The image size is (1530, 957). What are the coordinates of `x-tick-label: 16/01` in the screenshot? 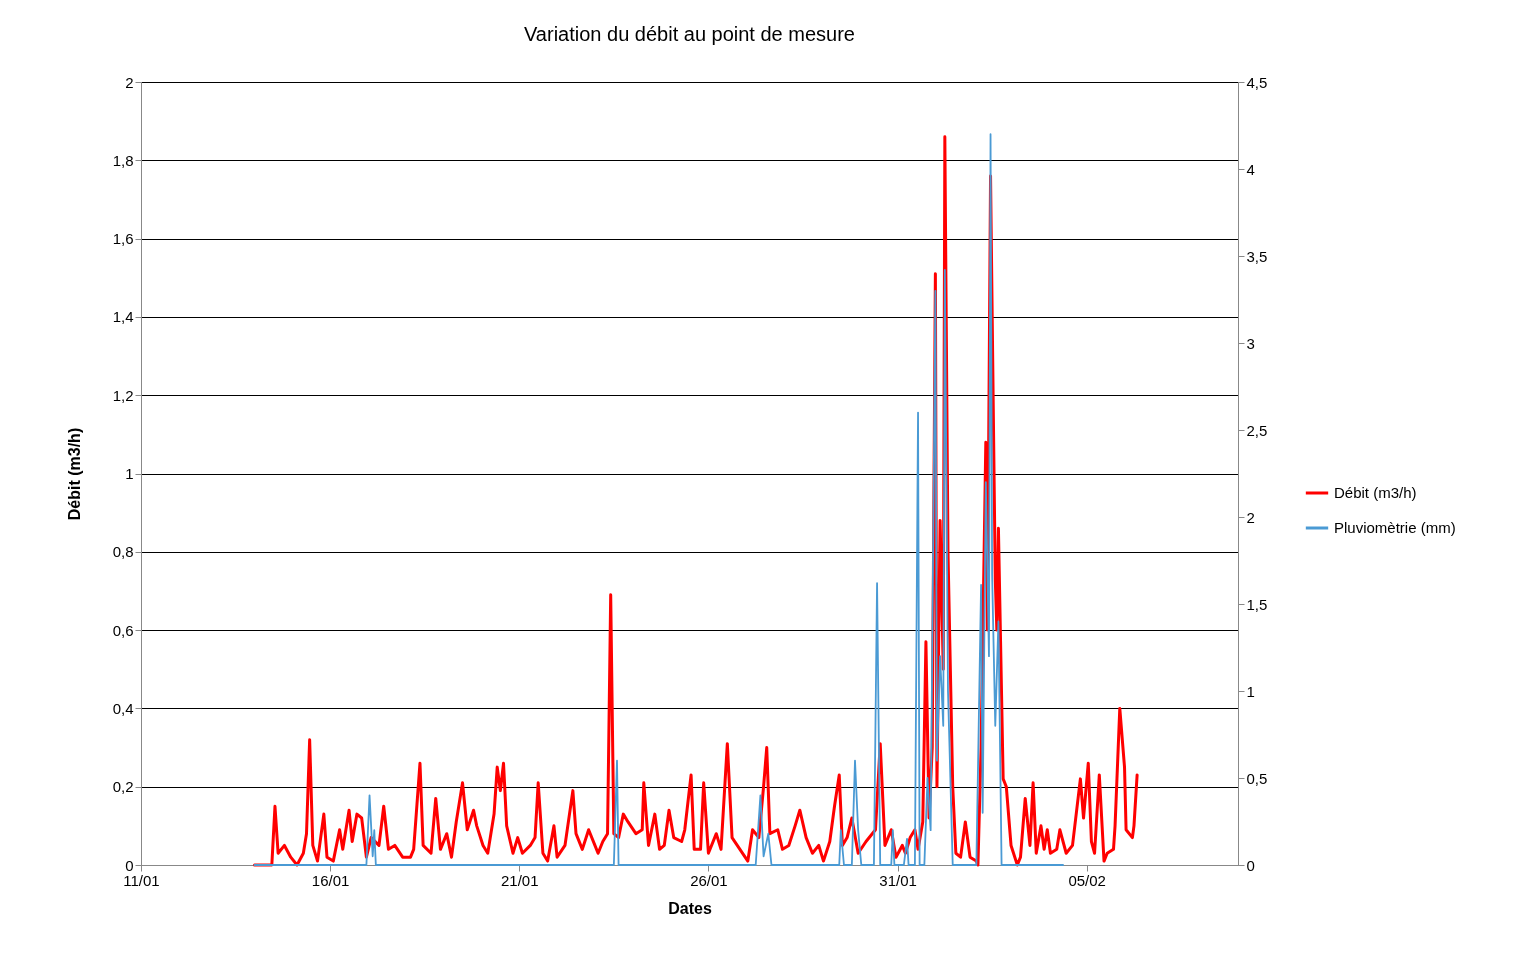 It's located at (330, 880).